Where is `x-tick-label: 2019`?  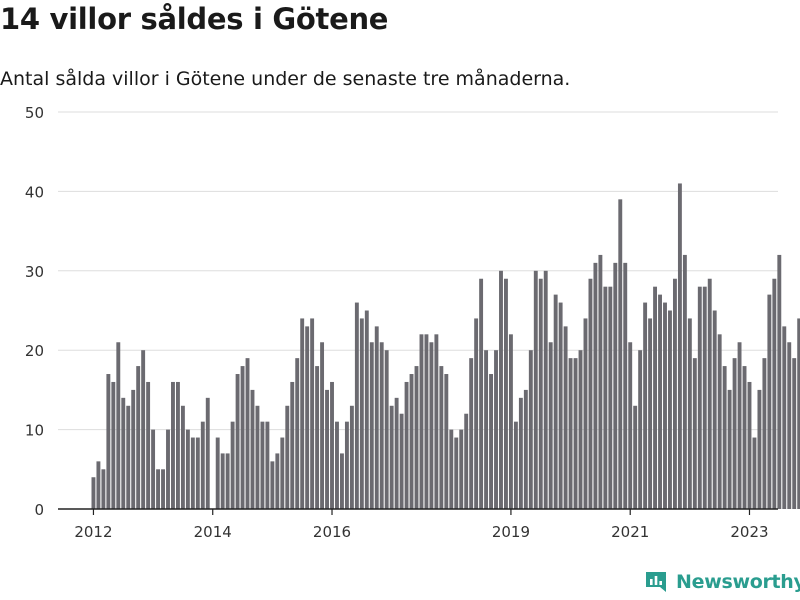 x-tick-label: 2019 is located at coordinates (511, 532).